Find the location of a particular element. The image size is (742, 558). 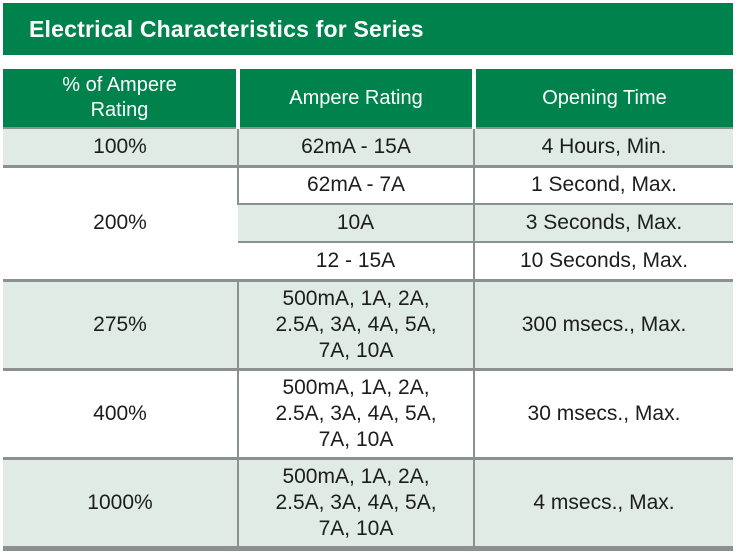

cell-percent: 1000% is located at coordinates (120, 503).